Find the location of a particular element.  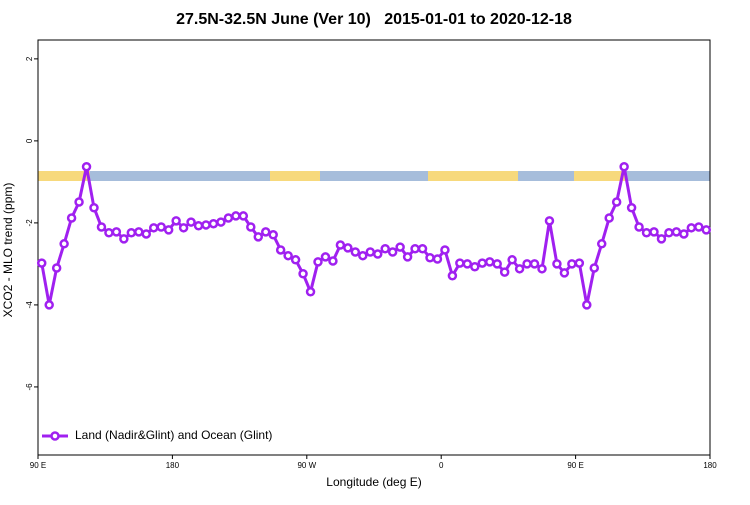

x-tick-label: 90 W is located at coordinates (306, 465).